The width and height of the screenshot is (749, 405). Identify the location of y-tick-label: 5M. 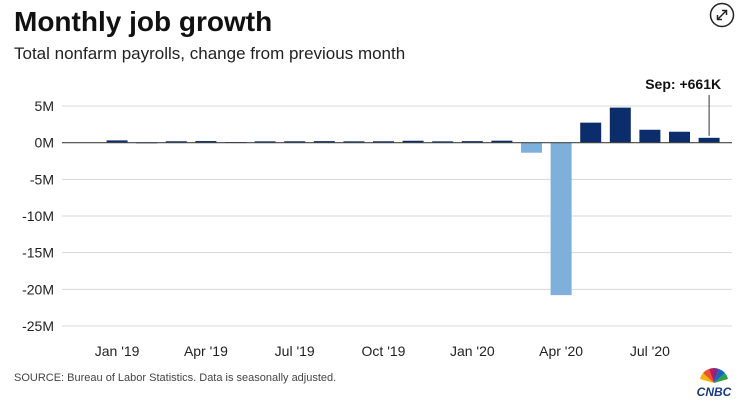
(44, 106).